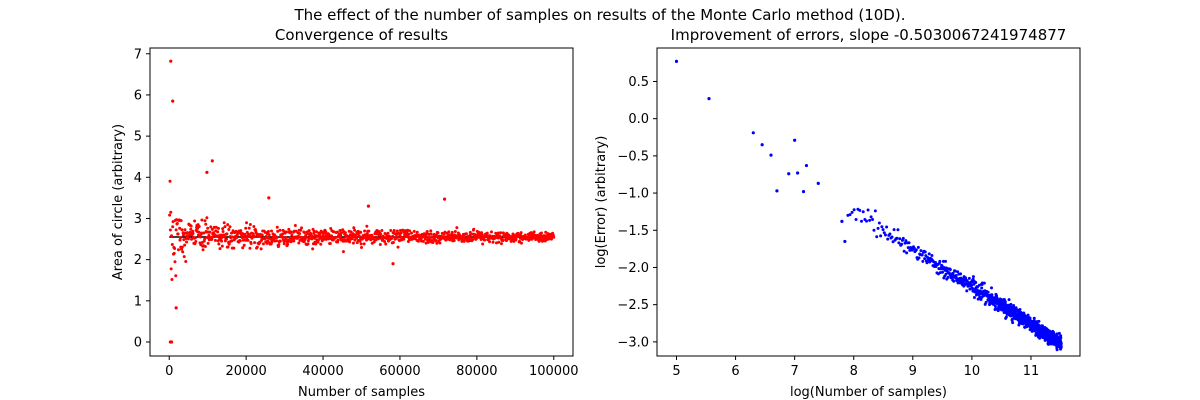 Image resolution: width=1200 pixels, height=400 pixels. What do you see at coordinates (735, 371) in the screenshot?
I see `x-tick-label: 6` at bounding box center [735, 371].